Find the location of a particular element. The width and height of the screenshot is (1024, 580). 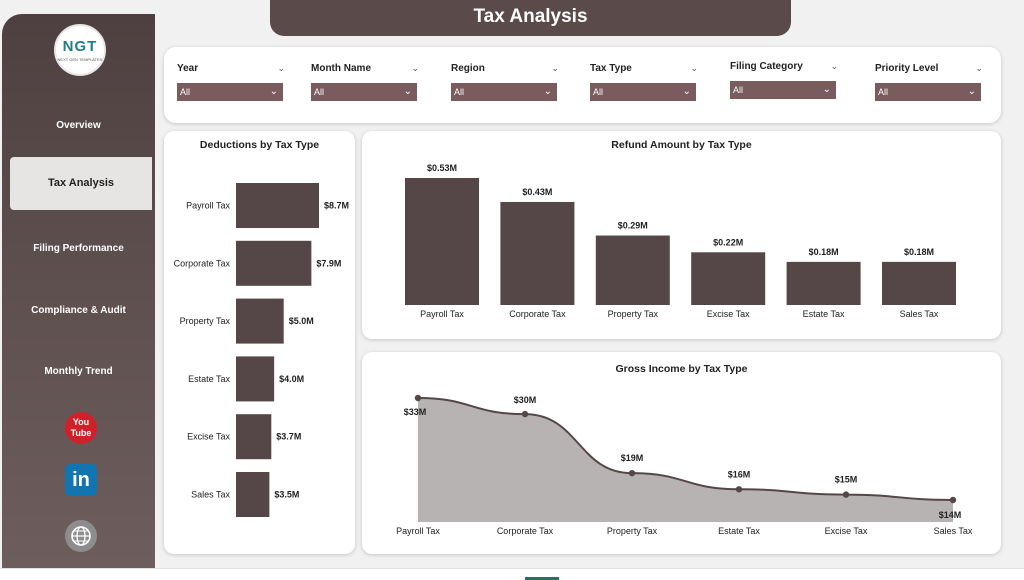

gross-income-category-label: Excise Tax is located at coordinates (846, 531).